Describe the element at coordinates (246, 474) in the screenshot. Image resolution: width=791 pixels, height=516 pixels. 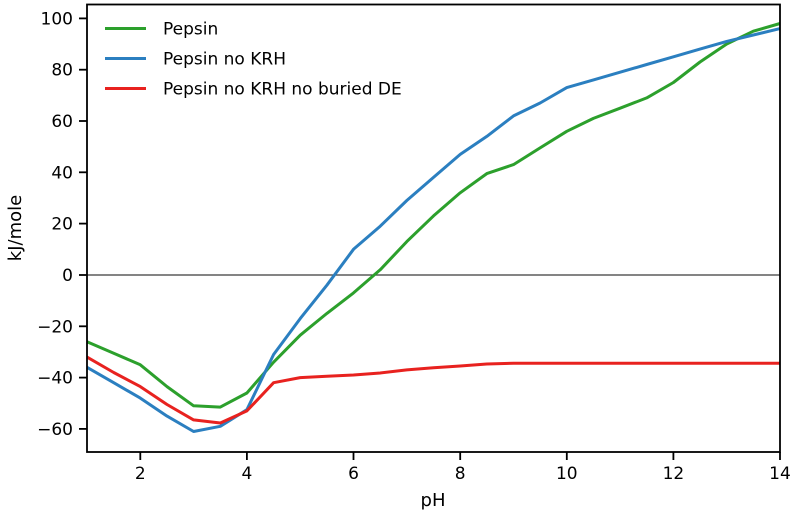
I see `x-tick-label: 4` at that location.